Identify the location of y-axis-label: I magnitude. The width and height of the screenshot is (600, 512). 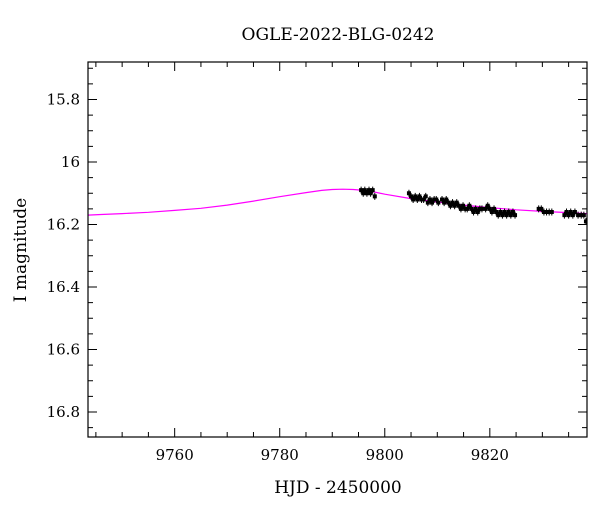
(21, 250).